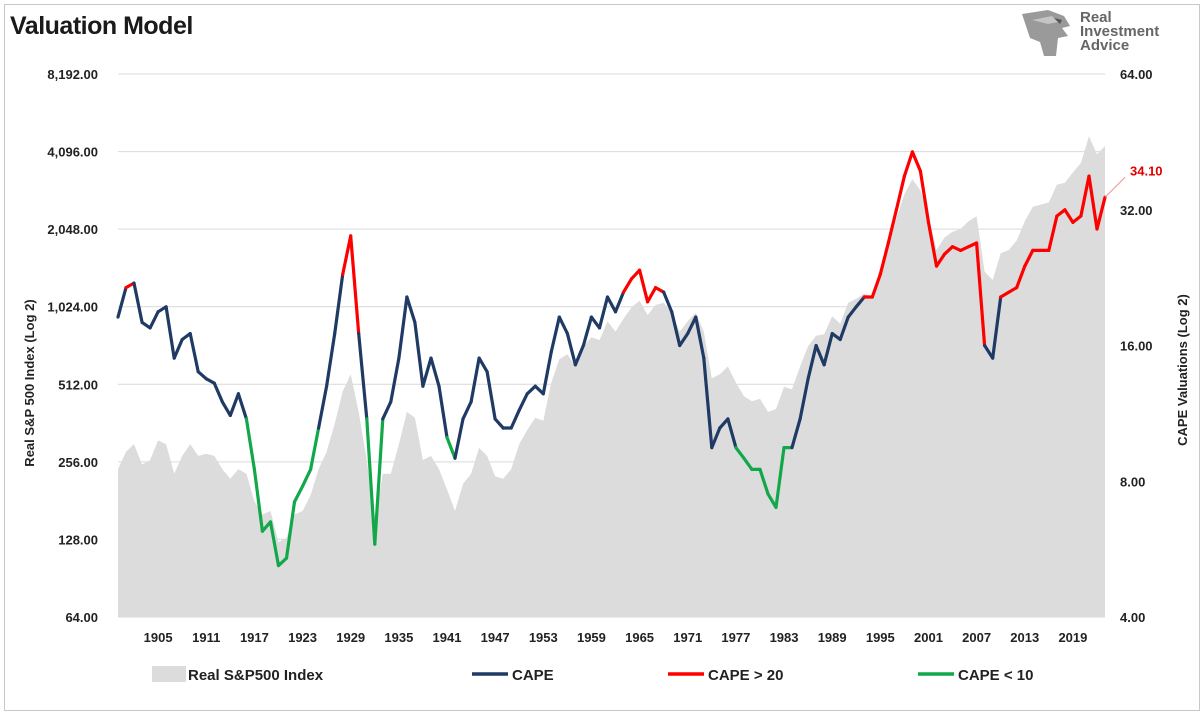 The width and height of the screenshot is (1204, 715). I want to click on eagle-icon, so click(1046, 33).